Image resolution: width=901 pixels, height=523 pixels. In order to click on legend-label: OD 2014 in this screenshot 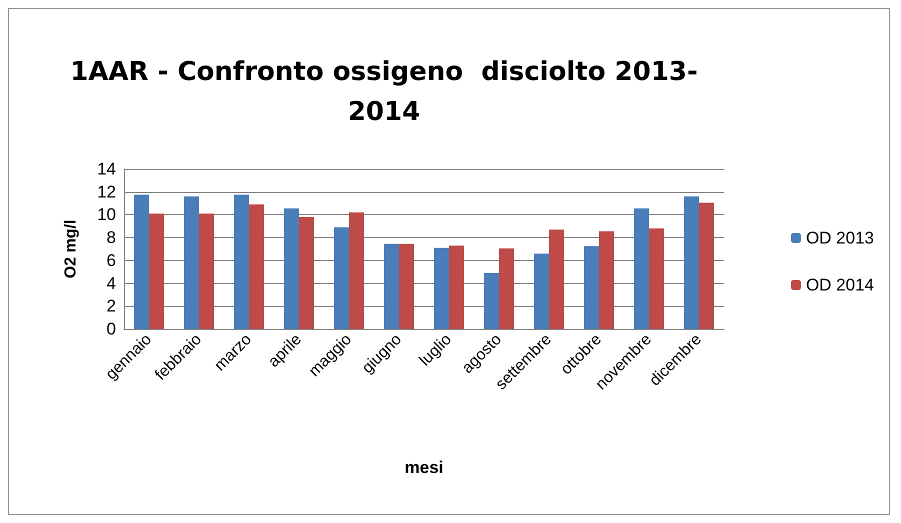, I will do `click(840, 285)`.